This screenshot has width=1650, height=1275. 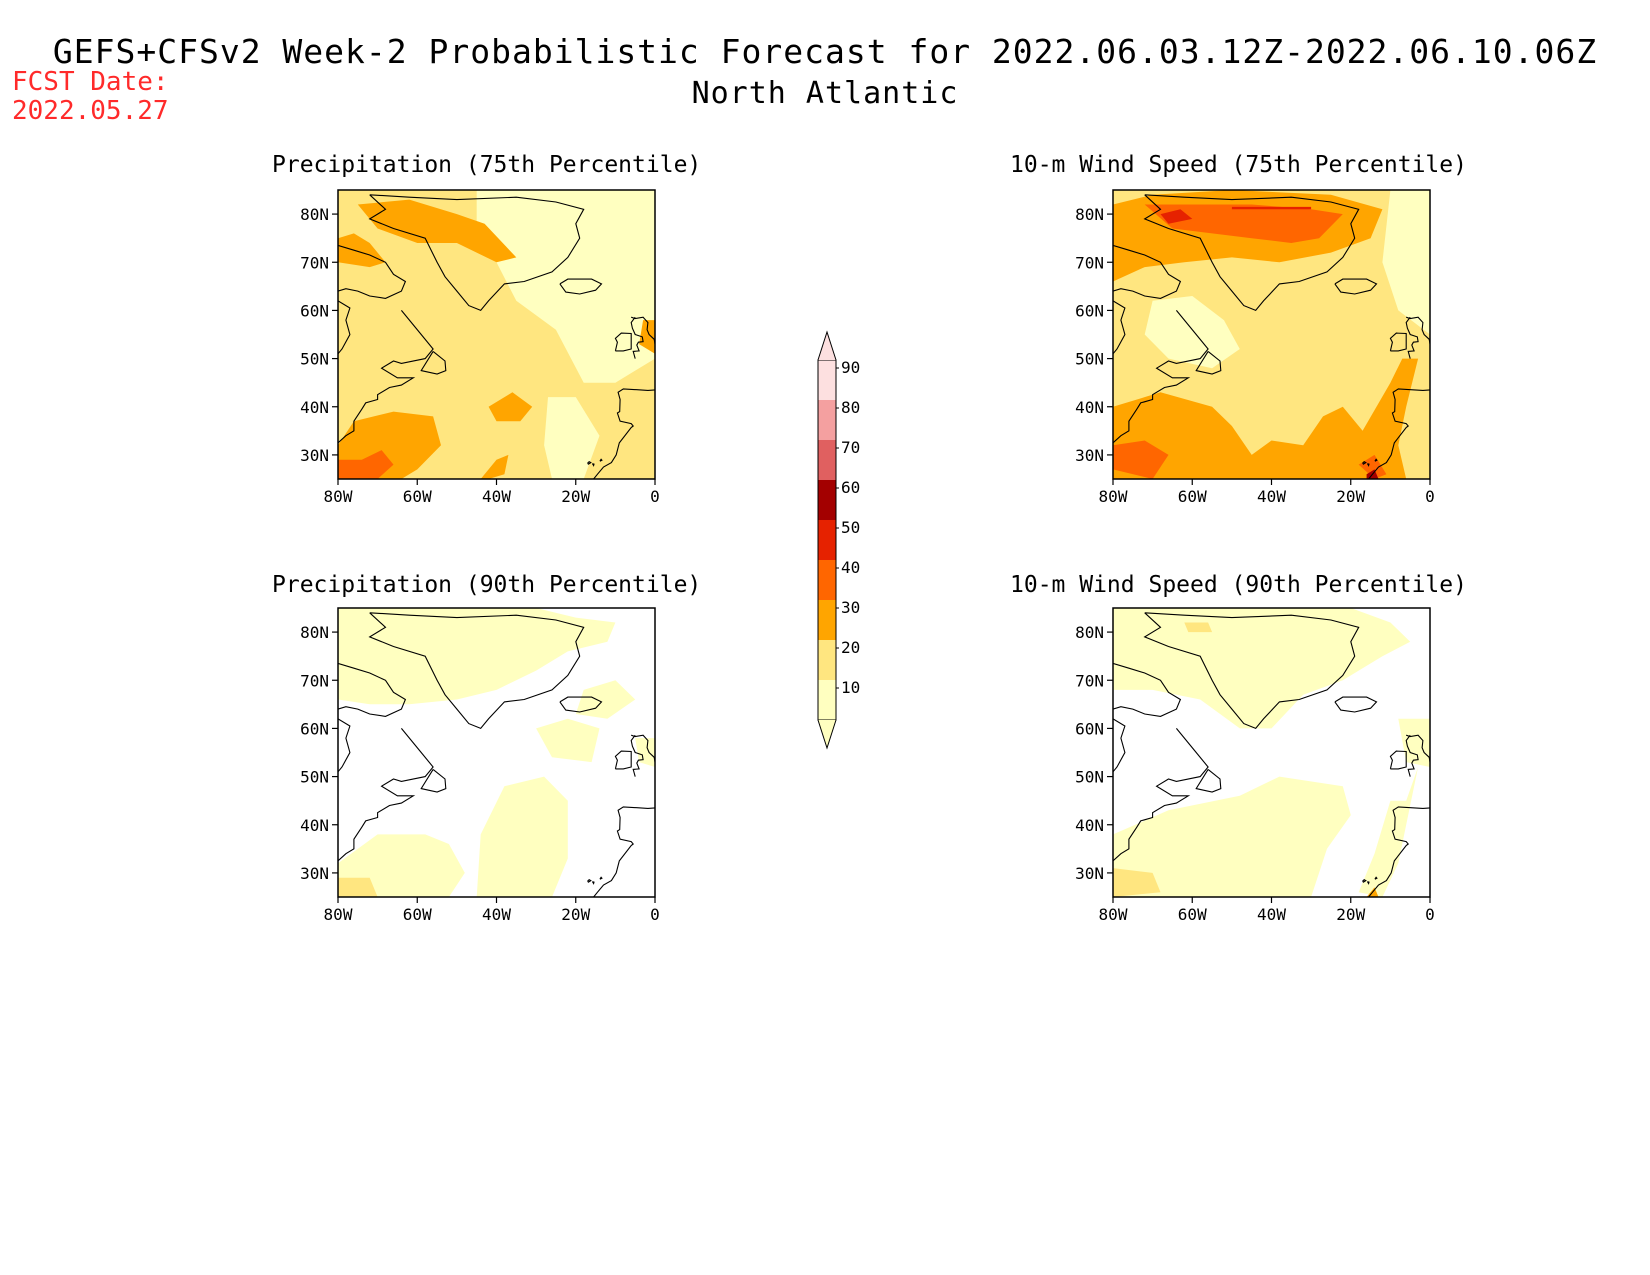 I want to click on panel-title-precip-75: Precipitation (75th Percentile), so click(x=487, y=165).